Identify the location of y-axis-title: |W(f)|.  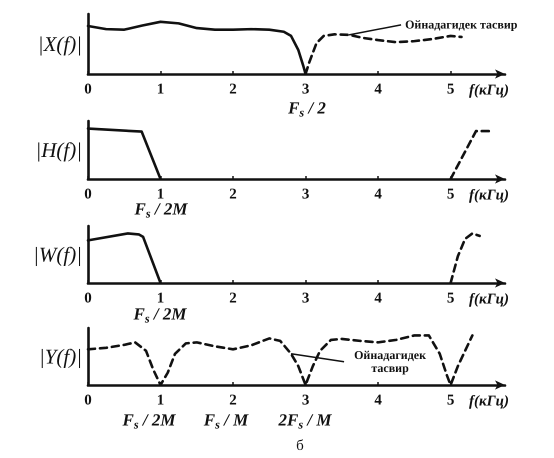
(57, 254).